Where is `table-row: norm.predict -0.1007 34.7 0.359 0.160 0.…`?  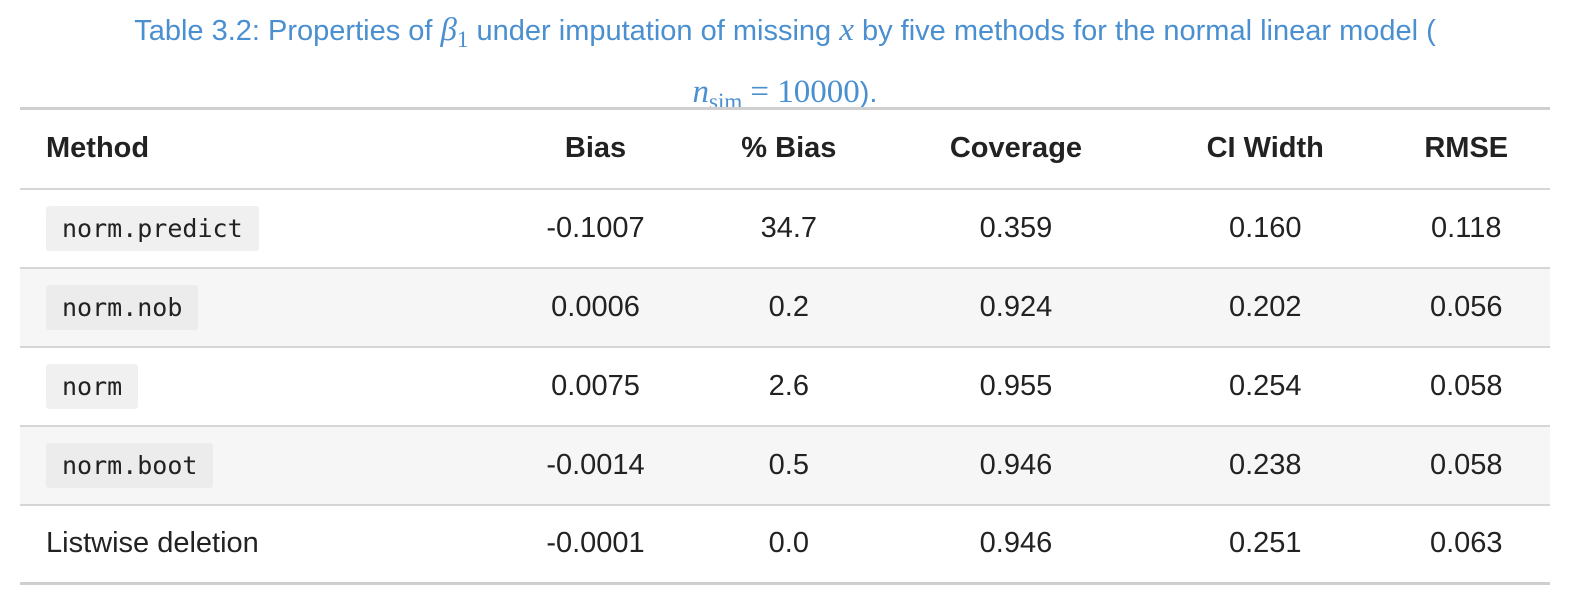
table-row: norm.predict -0.1007 34.7 0.359 0.160 0.… is located at coordinates (785, 228).